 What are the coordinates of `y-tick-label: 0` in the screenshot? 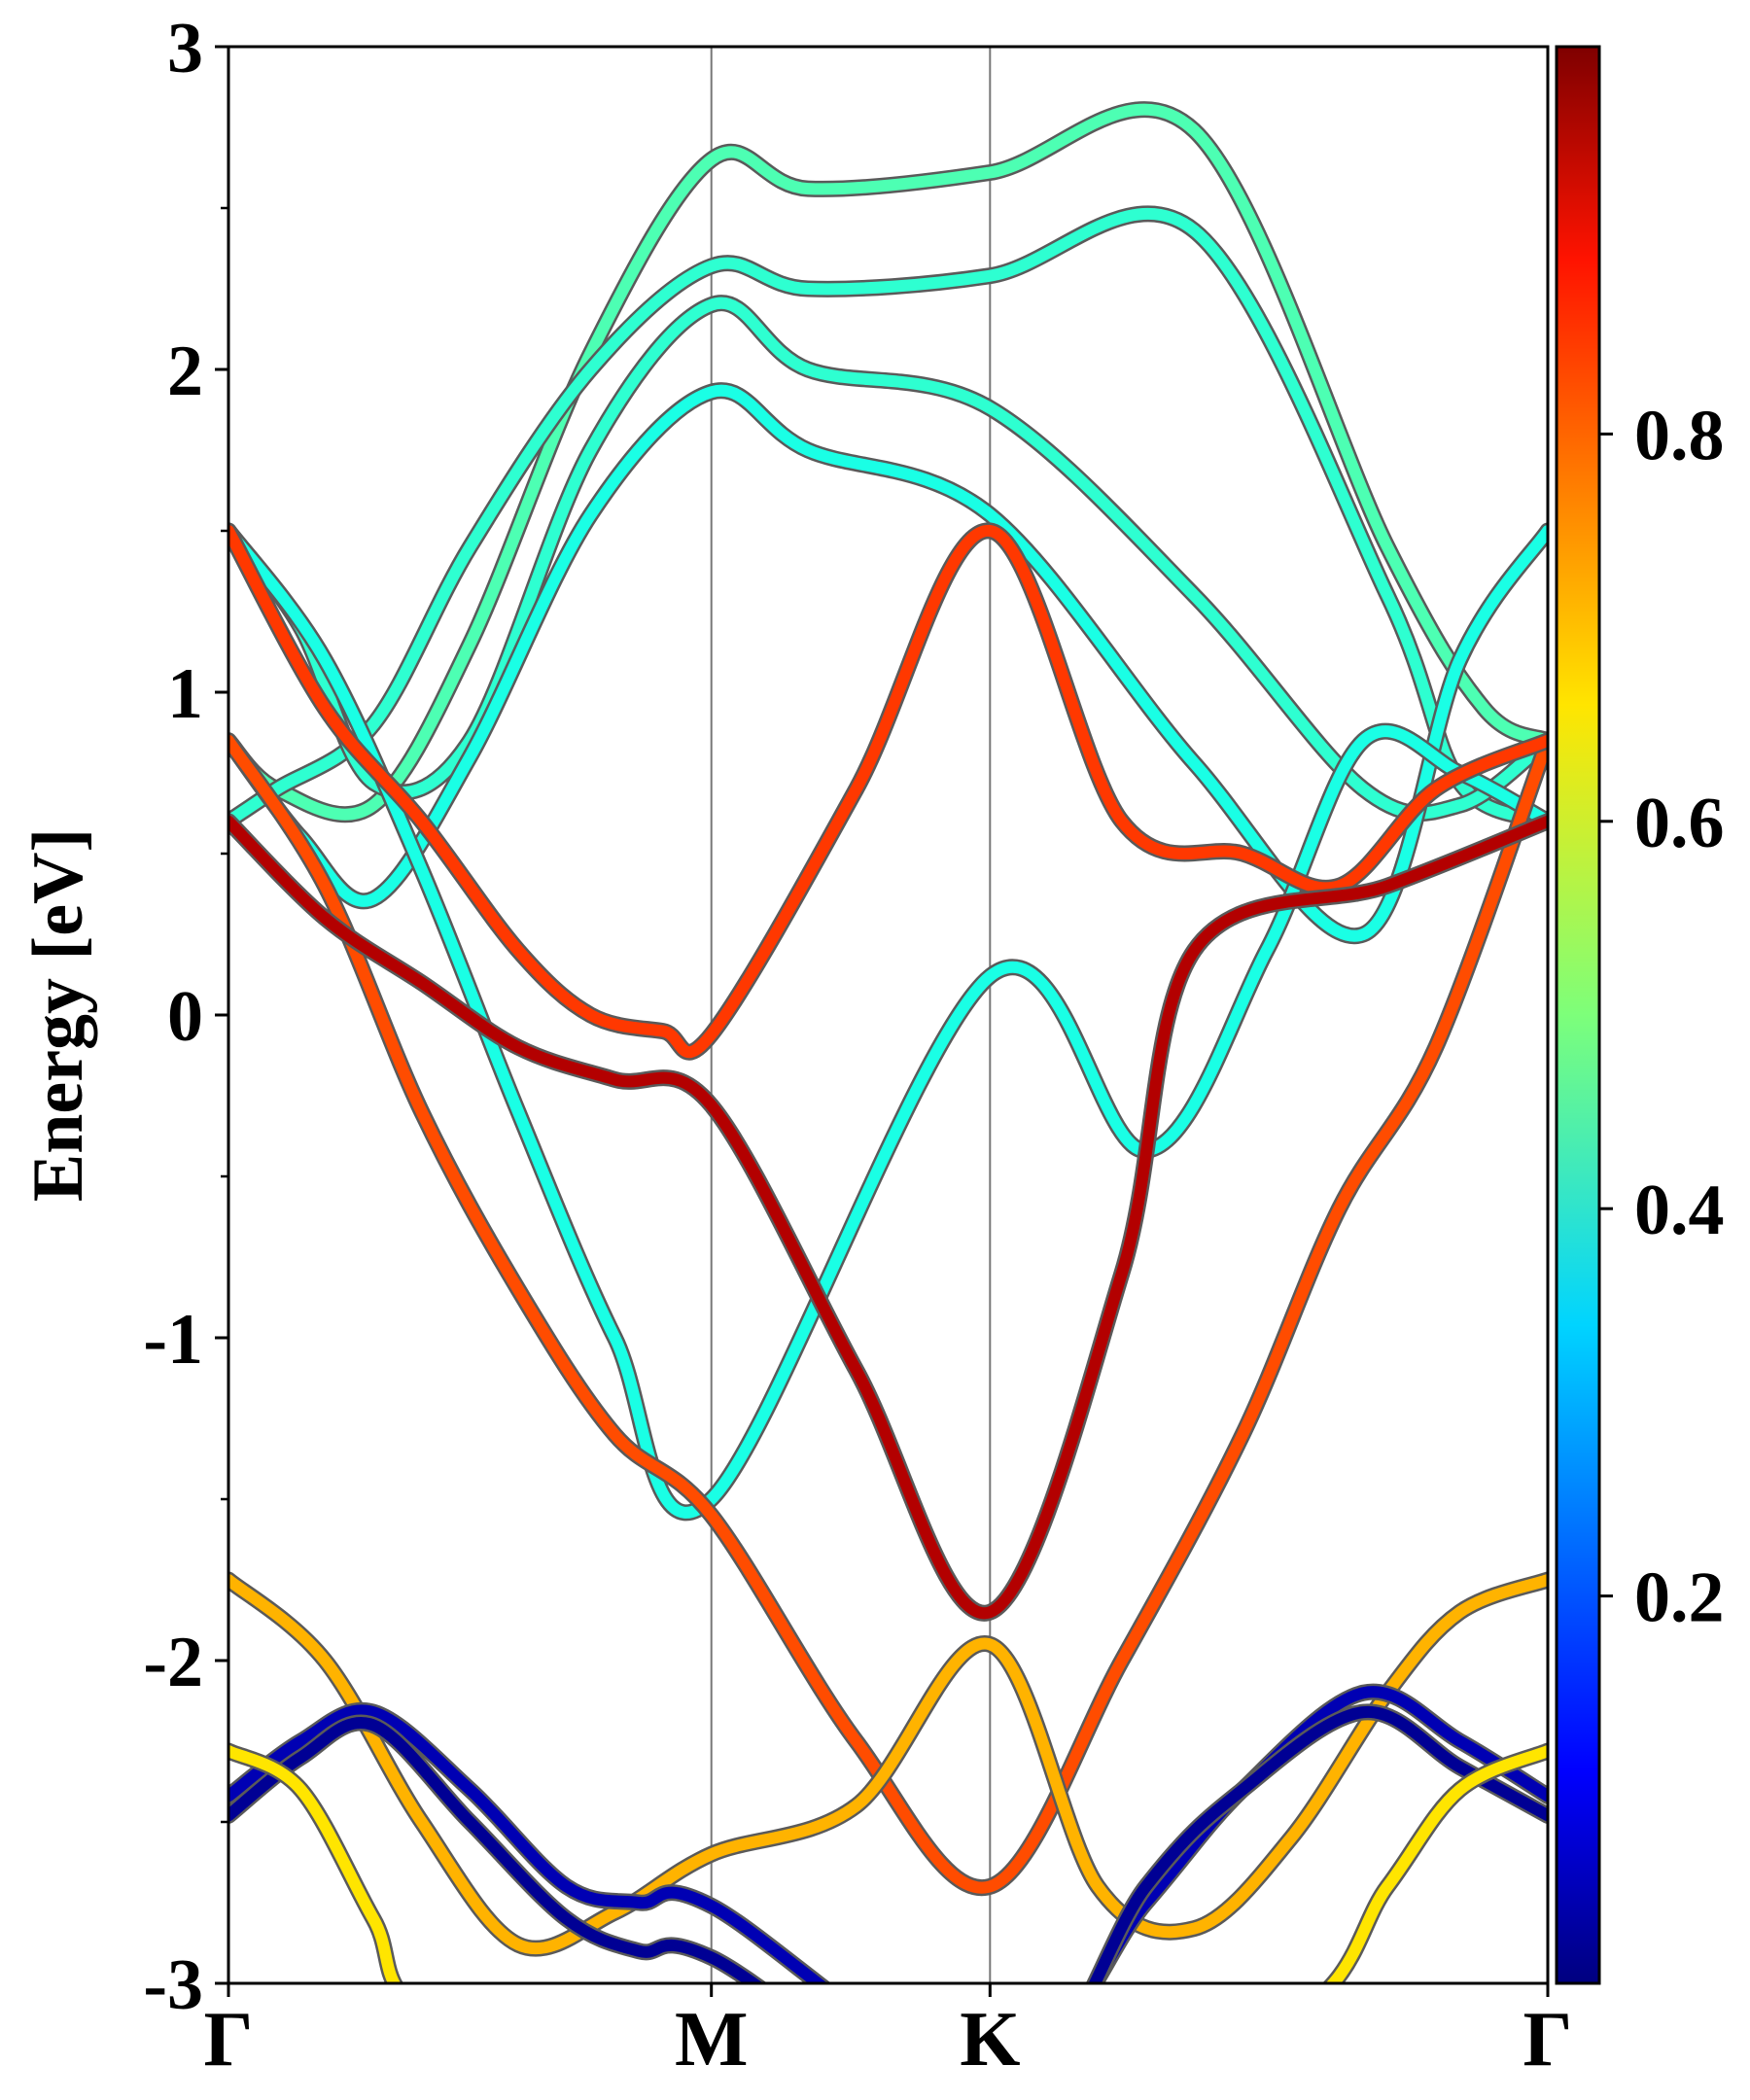 It's located at (185, 1017).